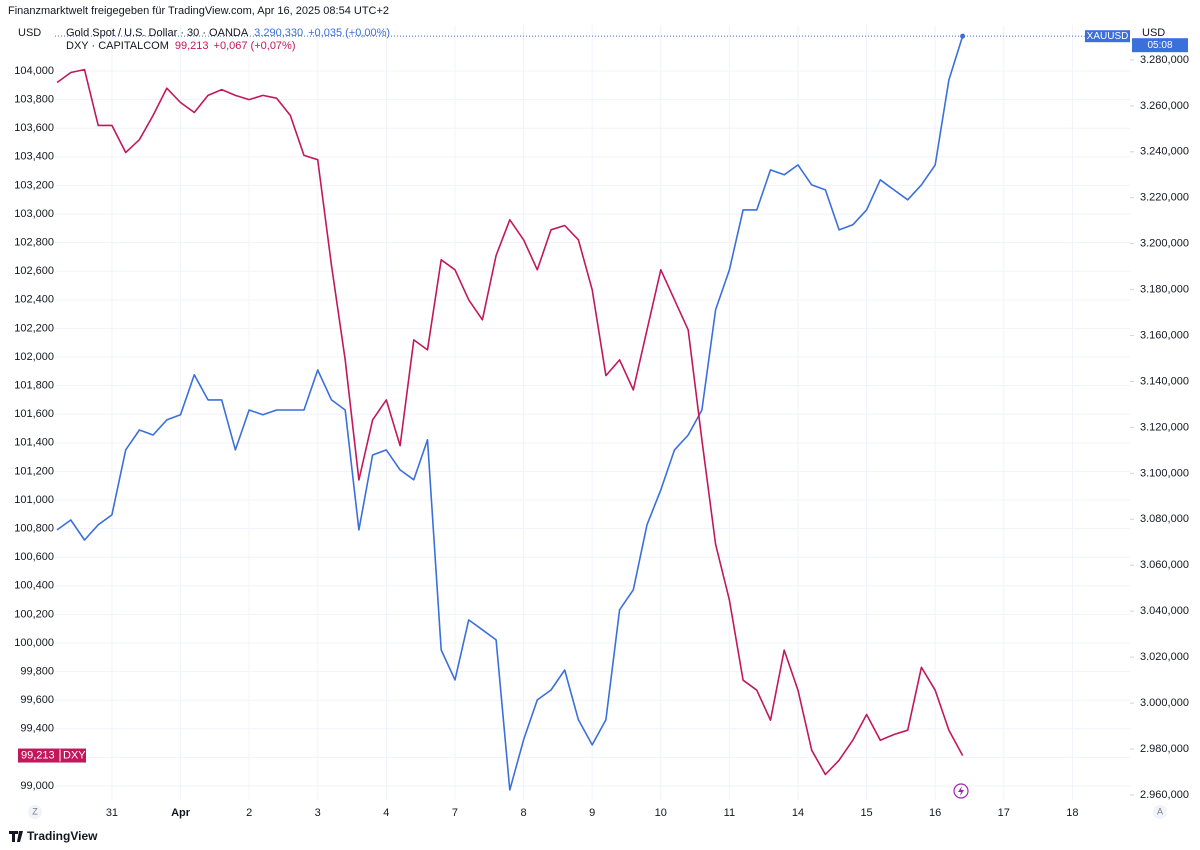 The width and height of the screenshot is (1200, 850). I want to click on y-tick-label: 103,000, so click(34, 214).